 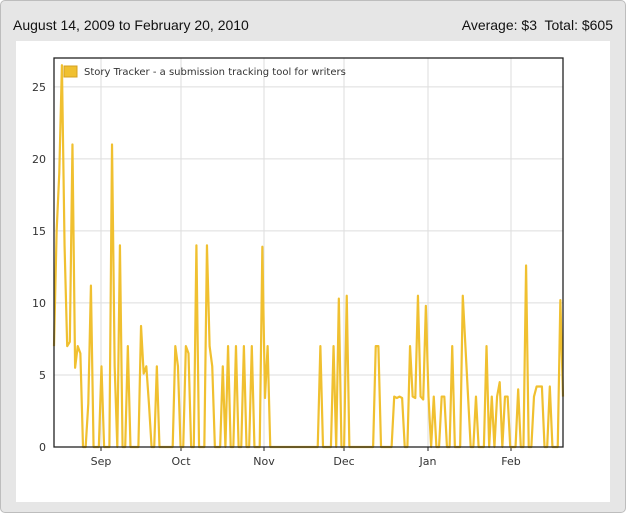 I want to click on x-axis-ticks: Sep Oct Nov Dec Jan Feb, so click(x=306, y=461).